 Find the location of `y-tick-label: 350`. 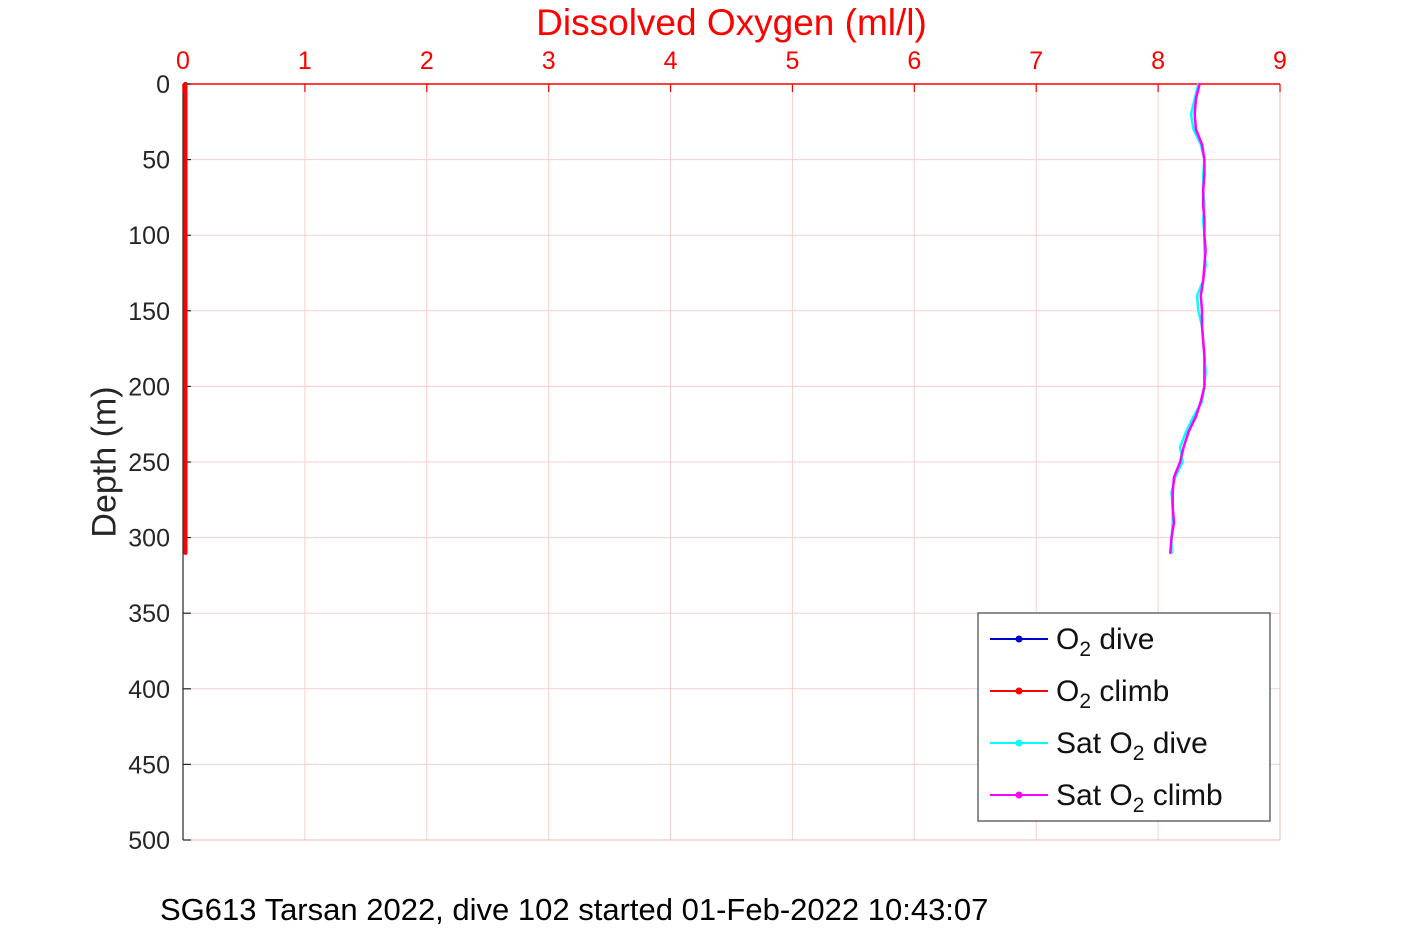

y-tick-label: 350 is located at coordinates (149, 614).